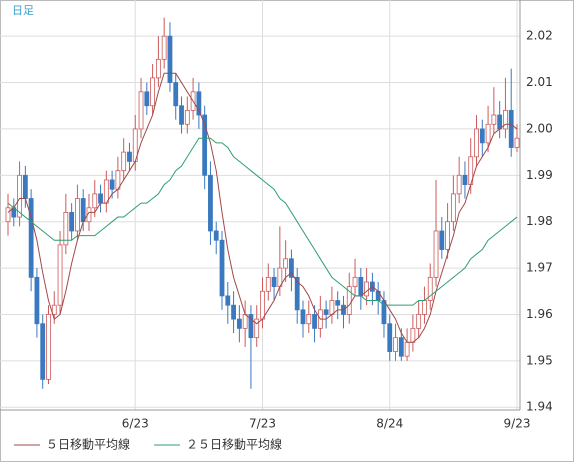  Describe the element at coordinates (539, 268) in the screenshot. I see `y-tick-label: 1.97` at that location.